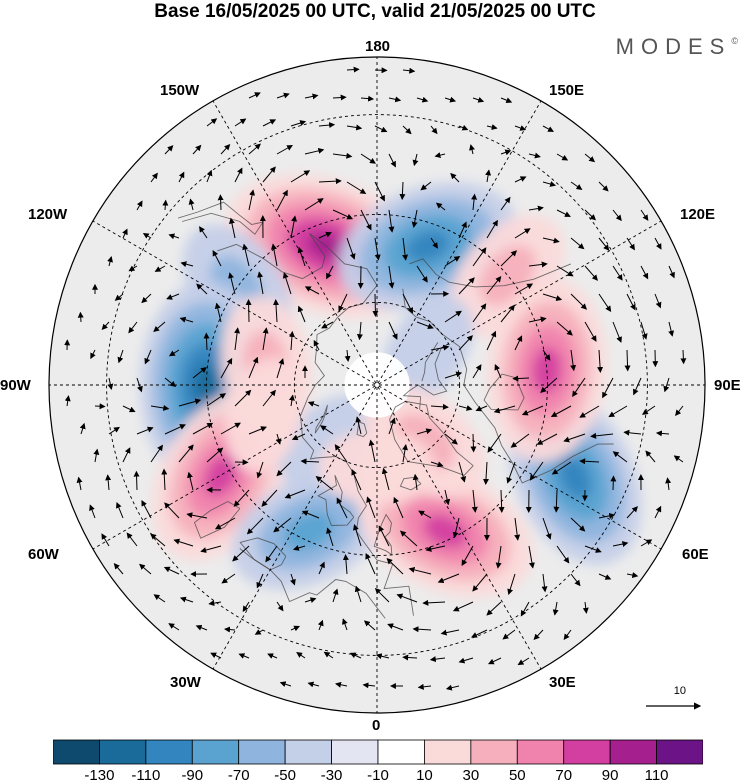 The image size is (750, 784). Describe the element at coordinates (562, 682) in the screenshot. I see `lon-label-30e: 30E` at that location.